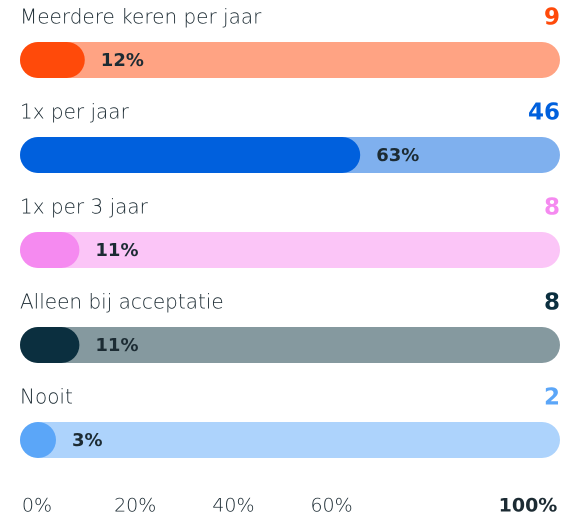  Describe the element at coordinates (75, 112) in the screenshot. I see `category-label: 1x per jaar` at that location.